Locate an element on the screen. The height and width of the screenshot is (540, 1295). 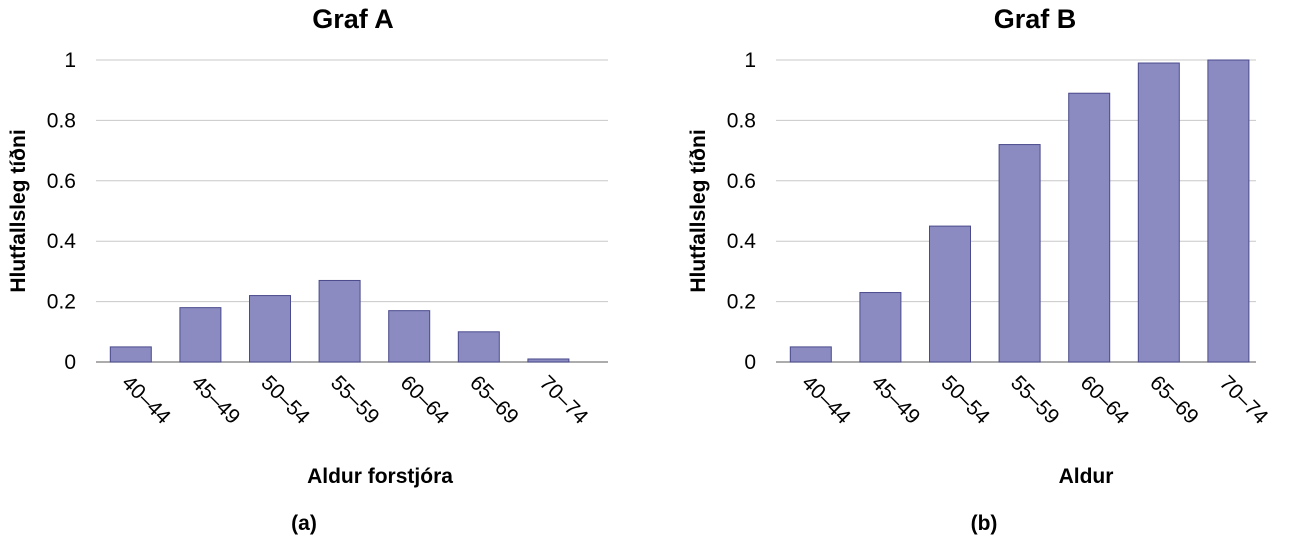
chart-title: Graf A is located at coordinates (353, 19).